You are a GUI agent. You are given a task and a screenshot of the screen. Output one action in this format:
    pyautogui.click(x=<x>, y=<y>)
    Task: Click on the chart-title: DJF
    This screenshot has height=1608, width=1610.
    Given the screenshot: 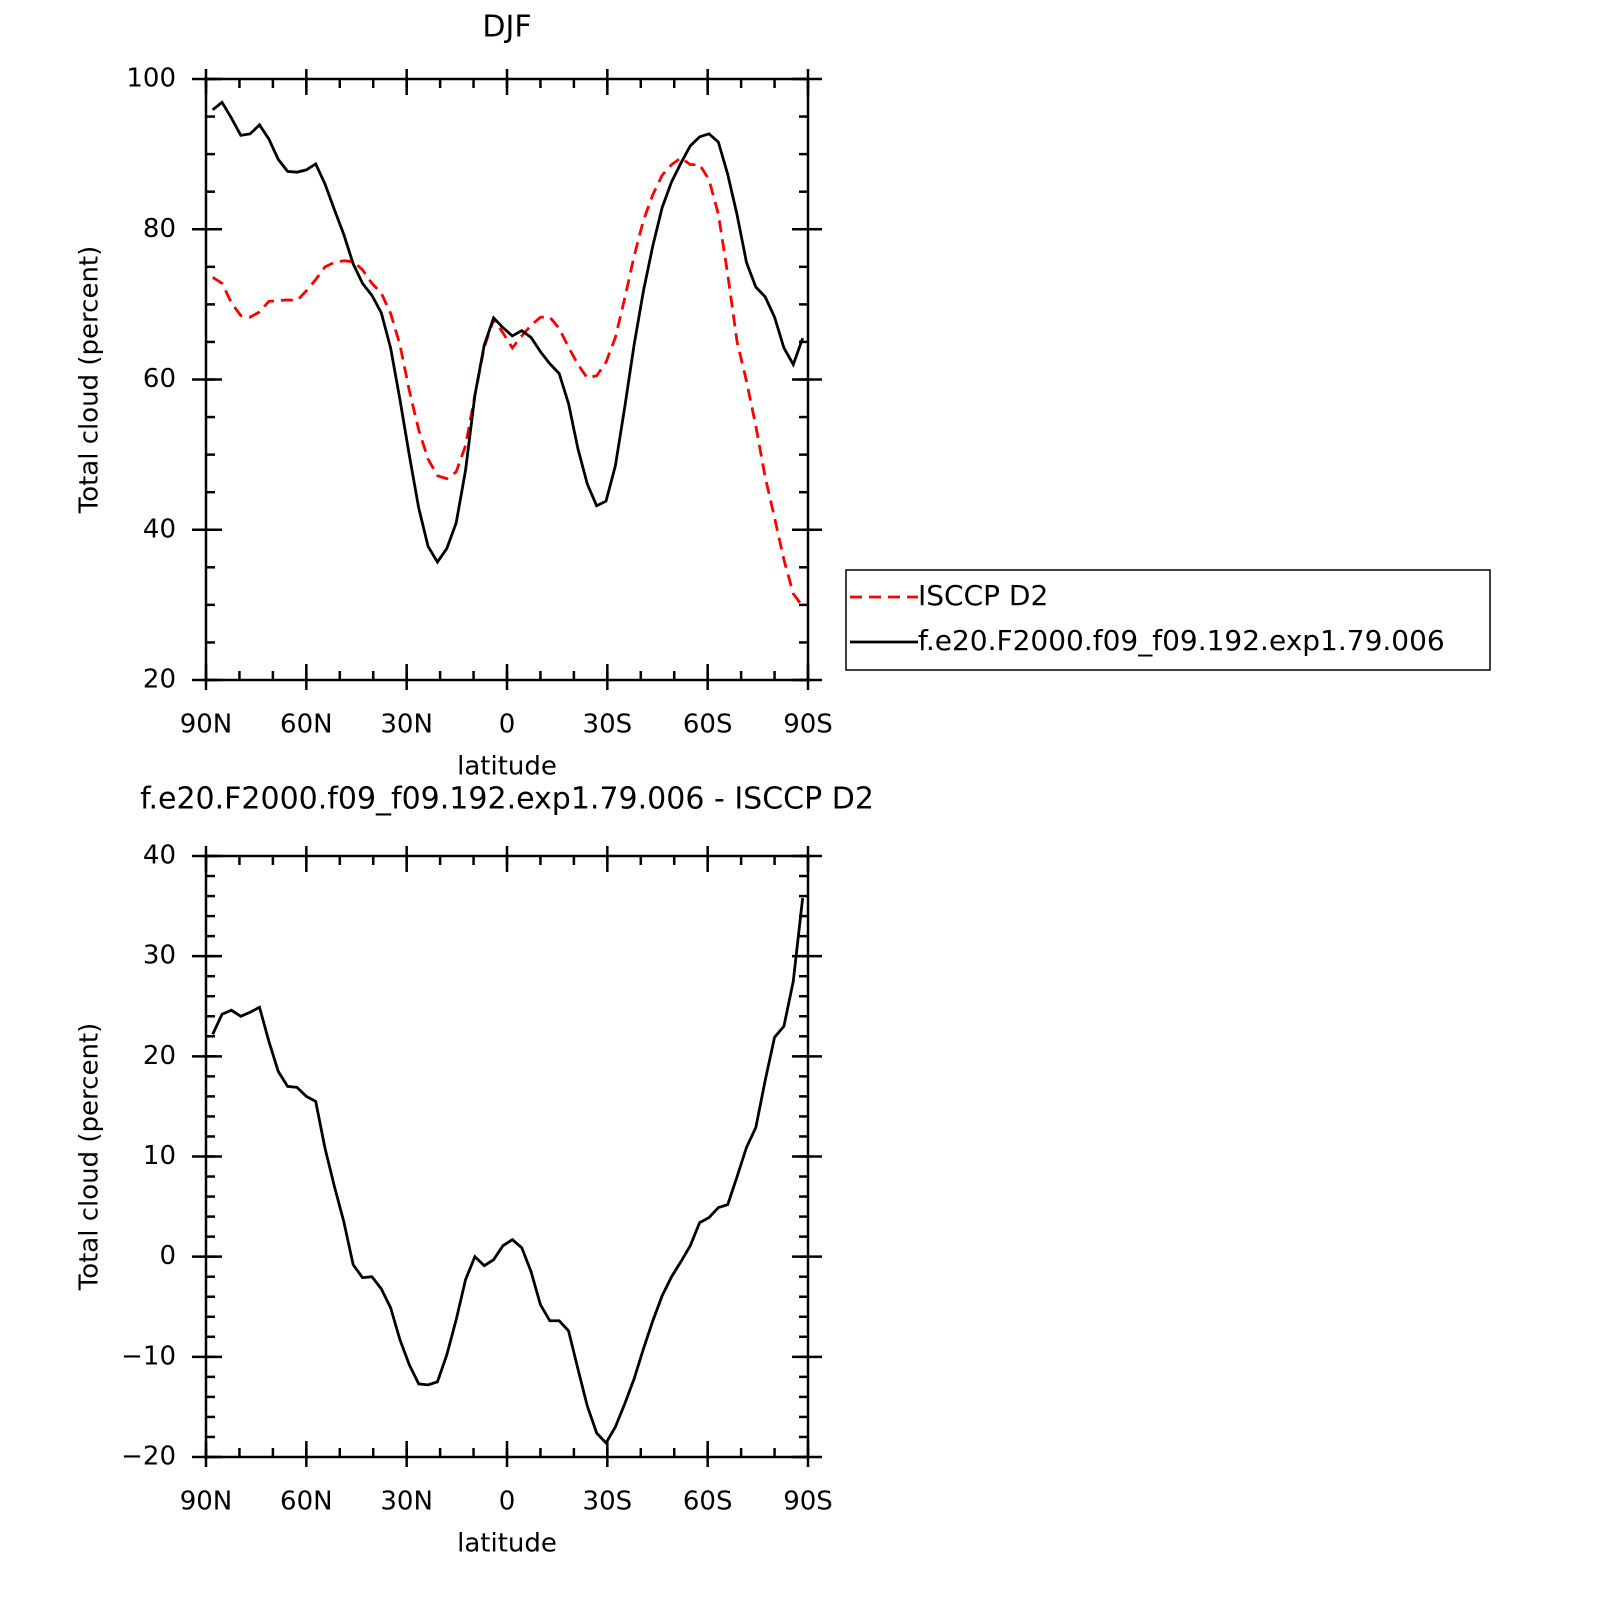 What is the action you would take?
    pyautogui.click(x=506, y=27)
    